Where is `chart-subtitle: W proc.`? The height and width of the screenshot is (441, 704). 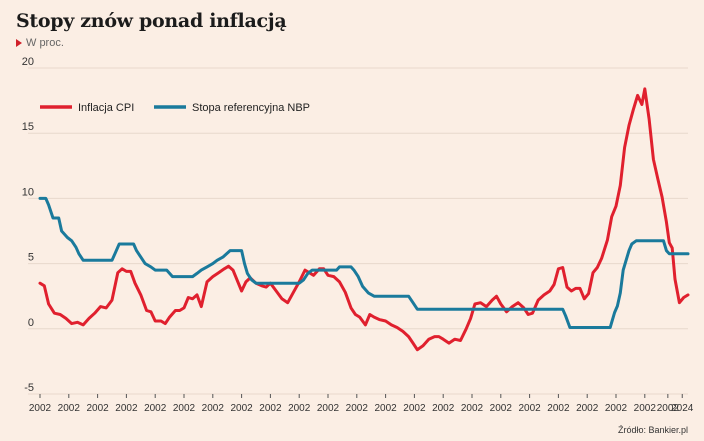 chart-subtitle: W proc. is located at coordinates (40, 43).